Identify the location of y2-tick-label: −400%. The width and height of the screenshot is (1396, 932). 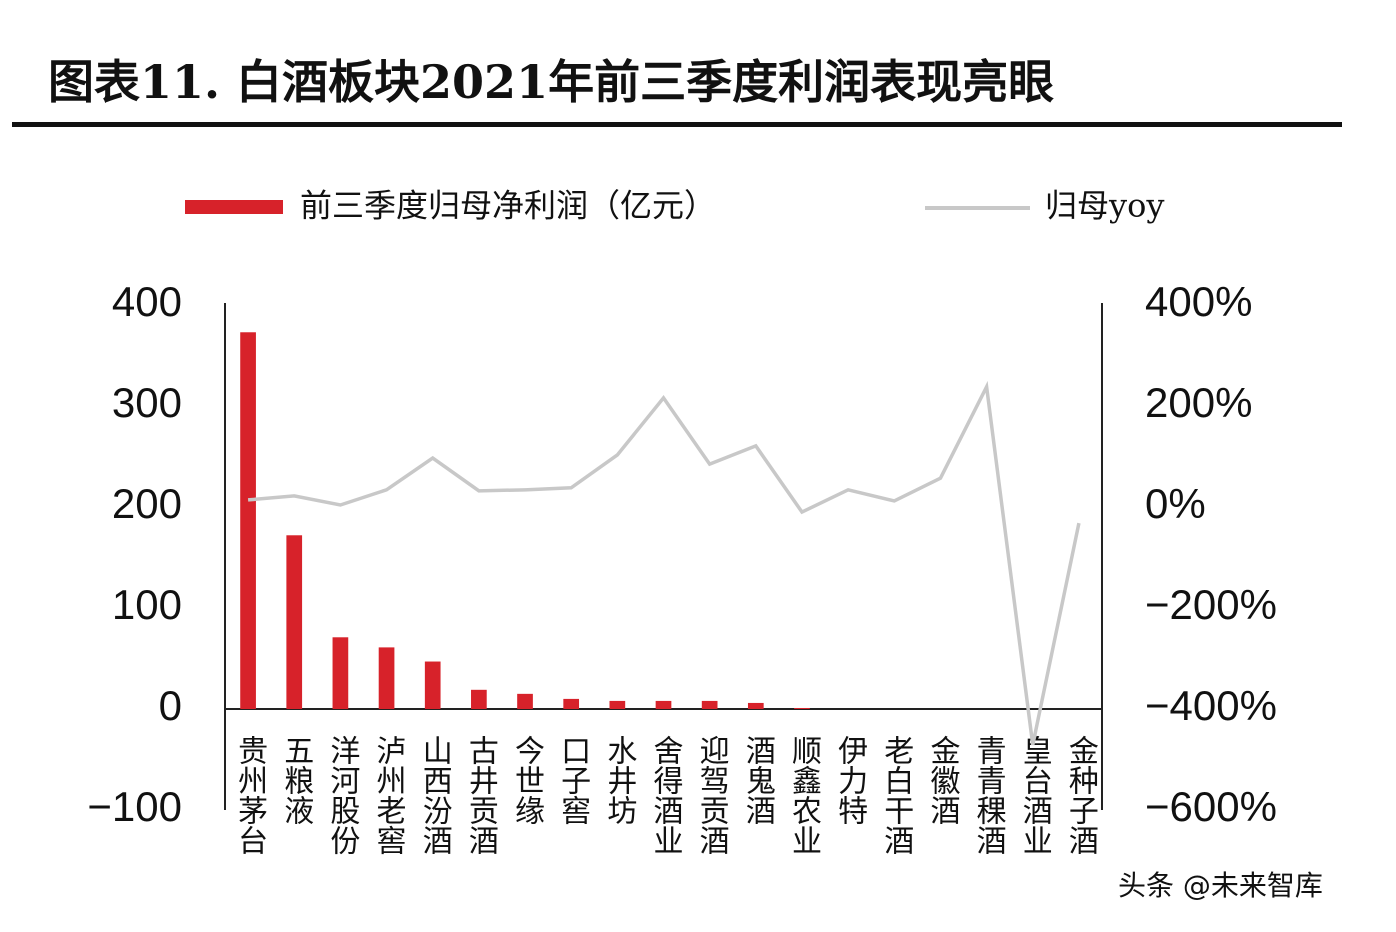
(1211, 705).